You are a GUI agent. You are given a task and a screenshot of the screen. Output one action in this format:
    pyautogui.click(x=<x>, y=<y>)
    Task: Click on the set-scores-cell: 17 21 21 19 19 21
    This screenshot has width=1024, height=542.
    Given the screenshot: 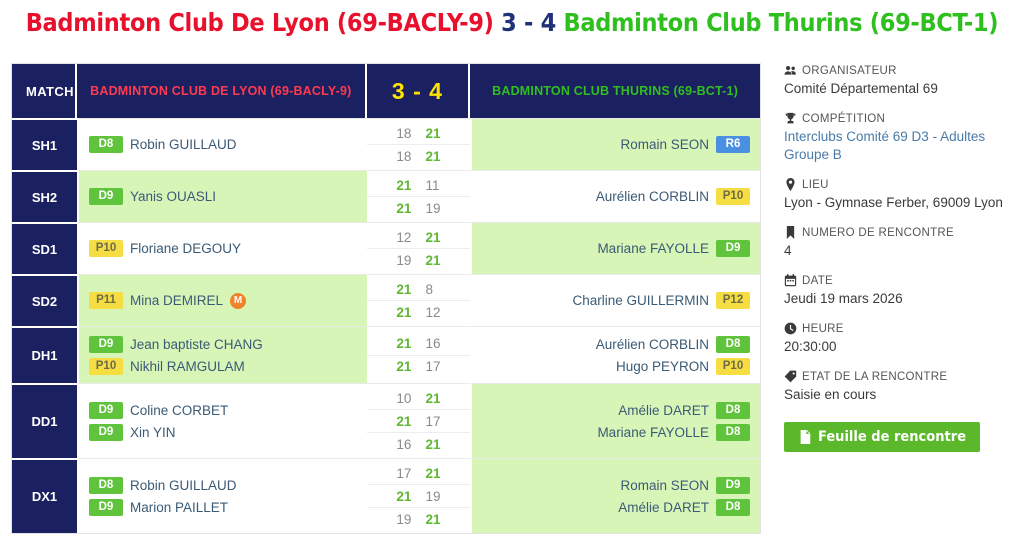 What is the action you would take?
    pyautogui.click(x=418, y=495)
    